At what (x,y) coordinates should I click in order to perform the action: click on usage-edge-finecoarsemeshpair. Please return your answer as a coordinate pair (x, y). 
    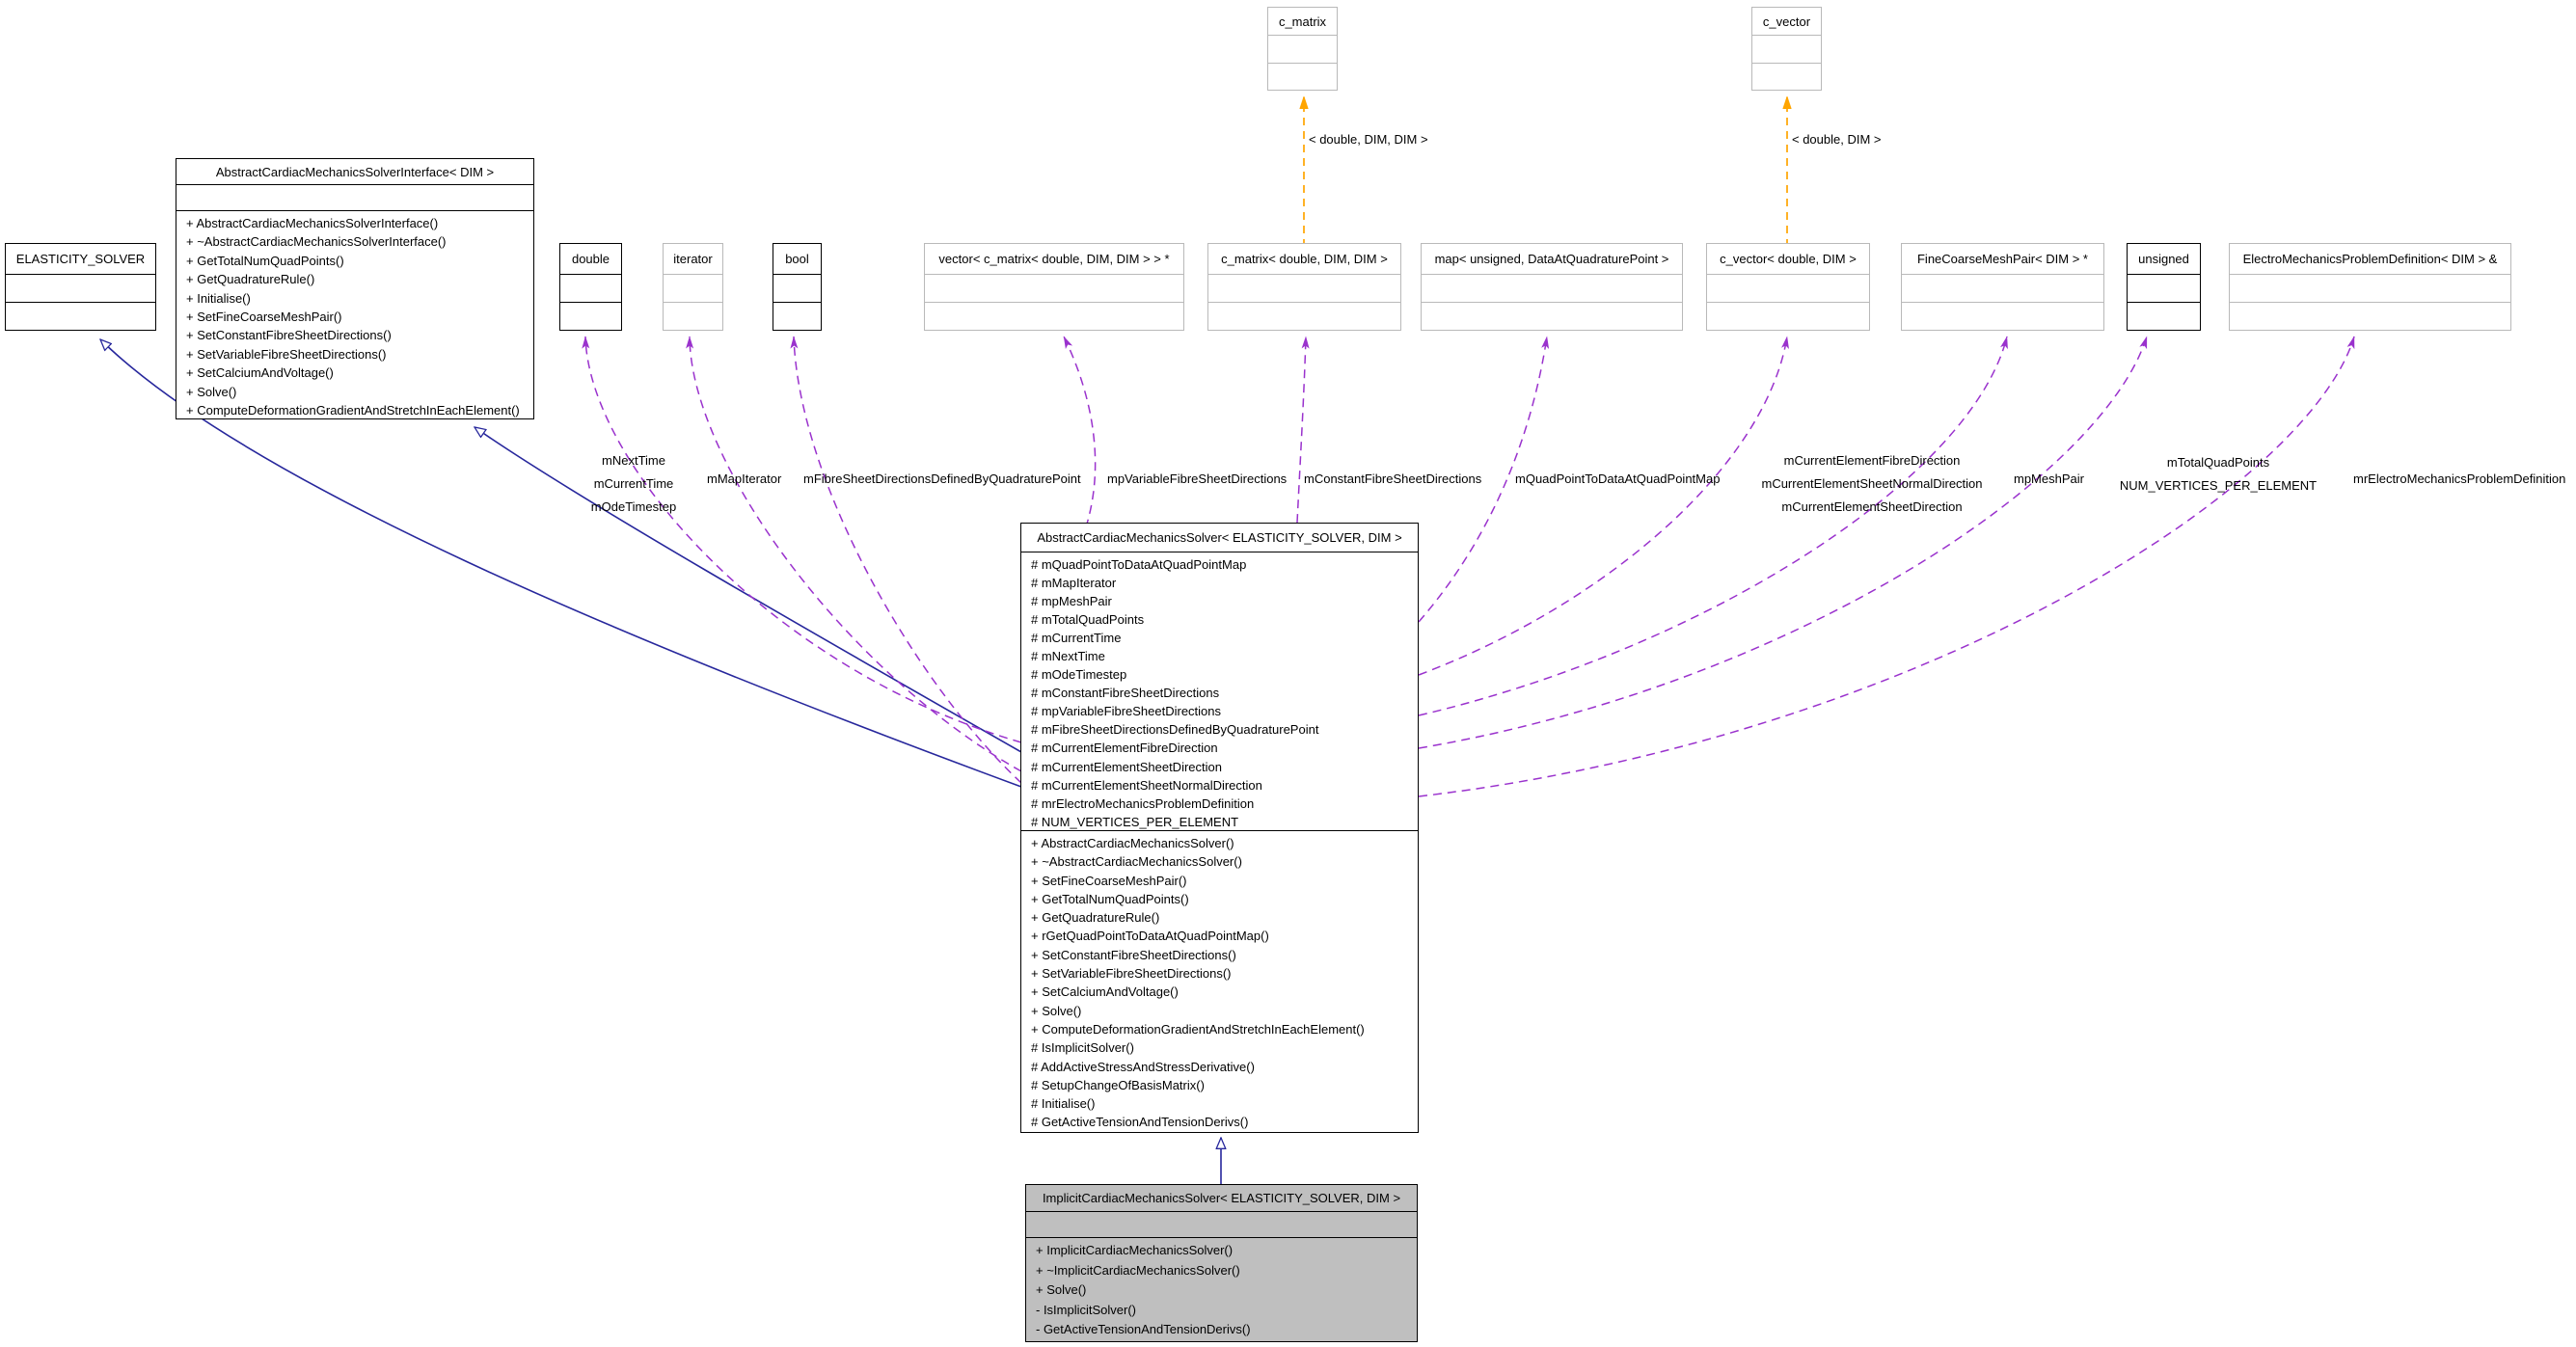
    Looking at the image, I should click on (1713, 526).